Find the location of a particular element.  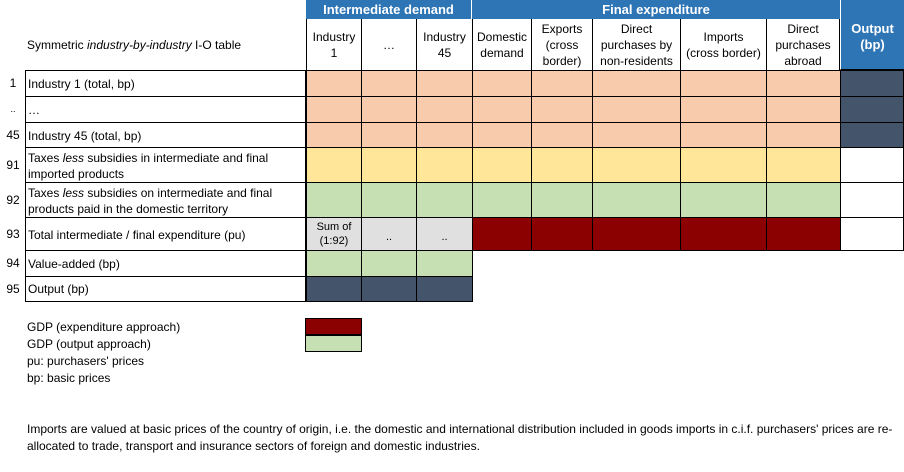

header-output-label: Output (bp) is located at coordinates (872, 36).